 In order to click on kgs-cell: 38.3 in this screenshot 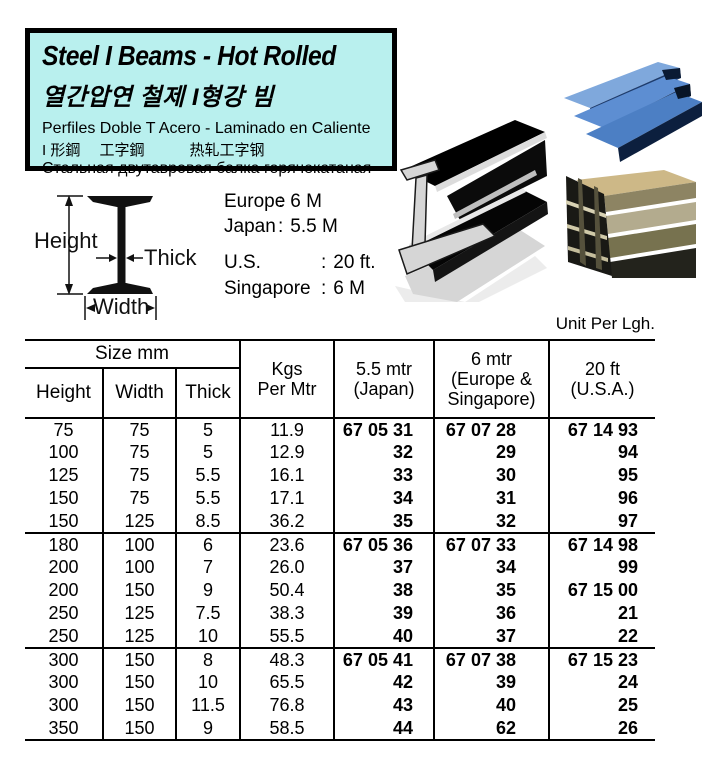, I will do `click(286, 613)`.